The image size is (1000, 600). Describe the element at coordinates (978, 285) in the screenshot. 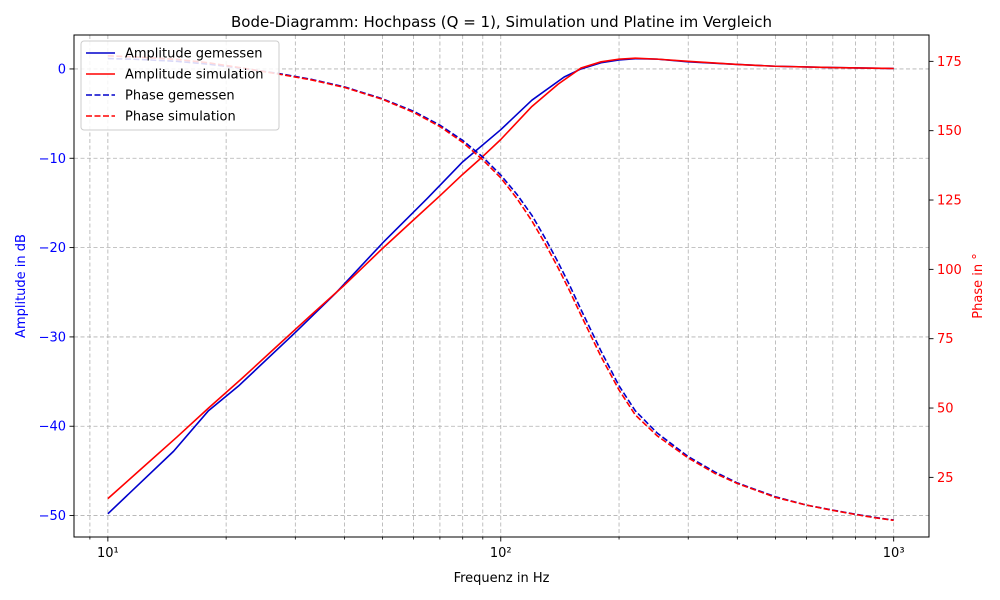

I see `y-axis-right-title: Phase in °` at that location.